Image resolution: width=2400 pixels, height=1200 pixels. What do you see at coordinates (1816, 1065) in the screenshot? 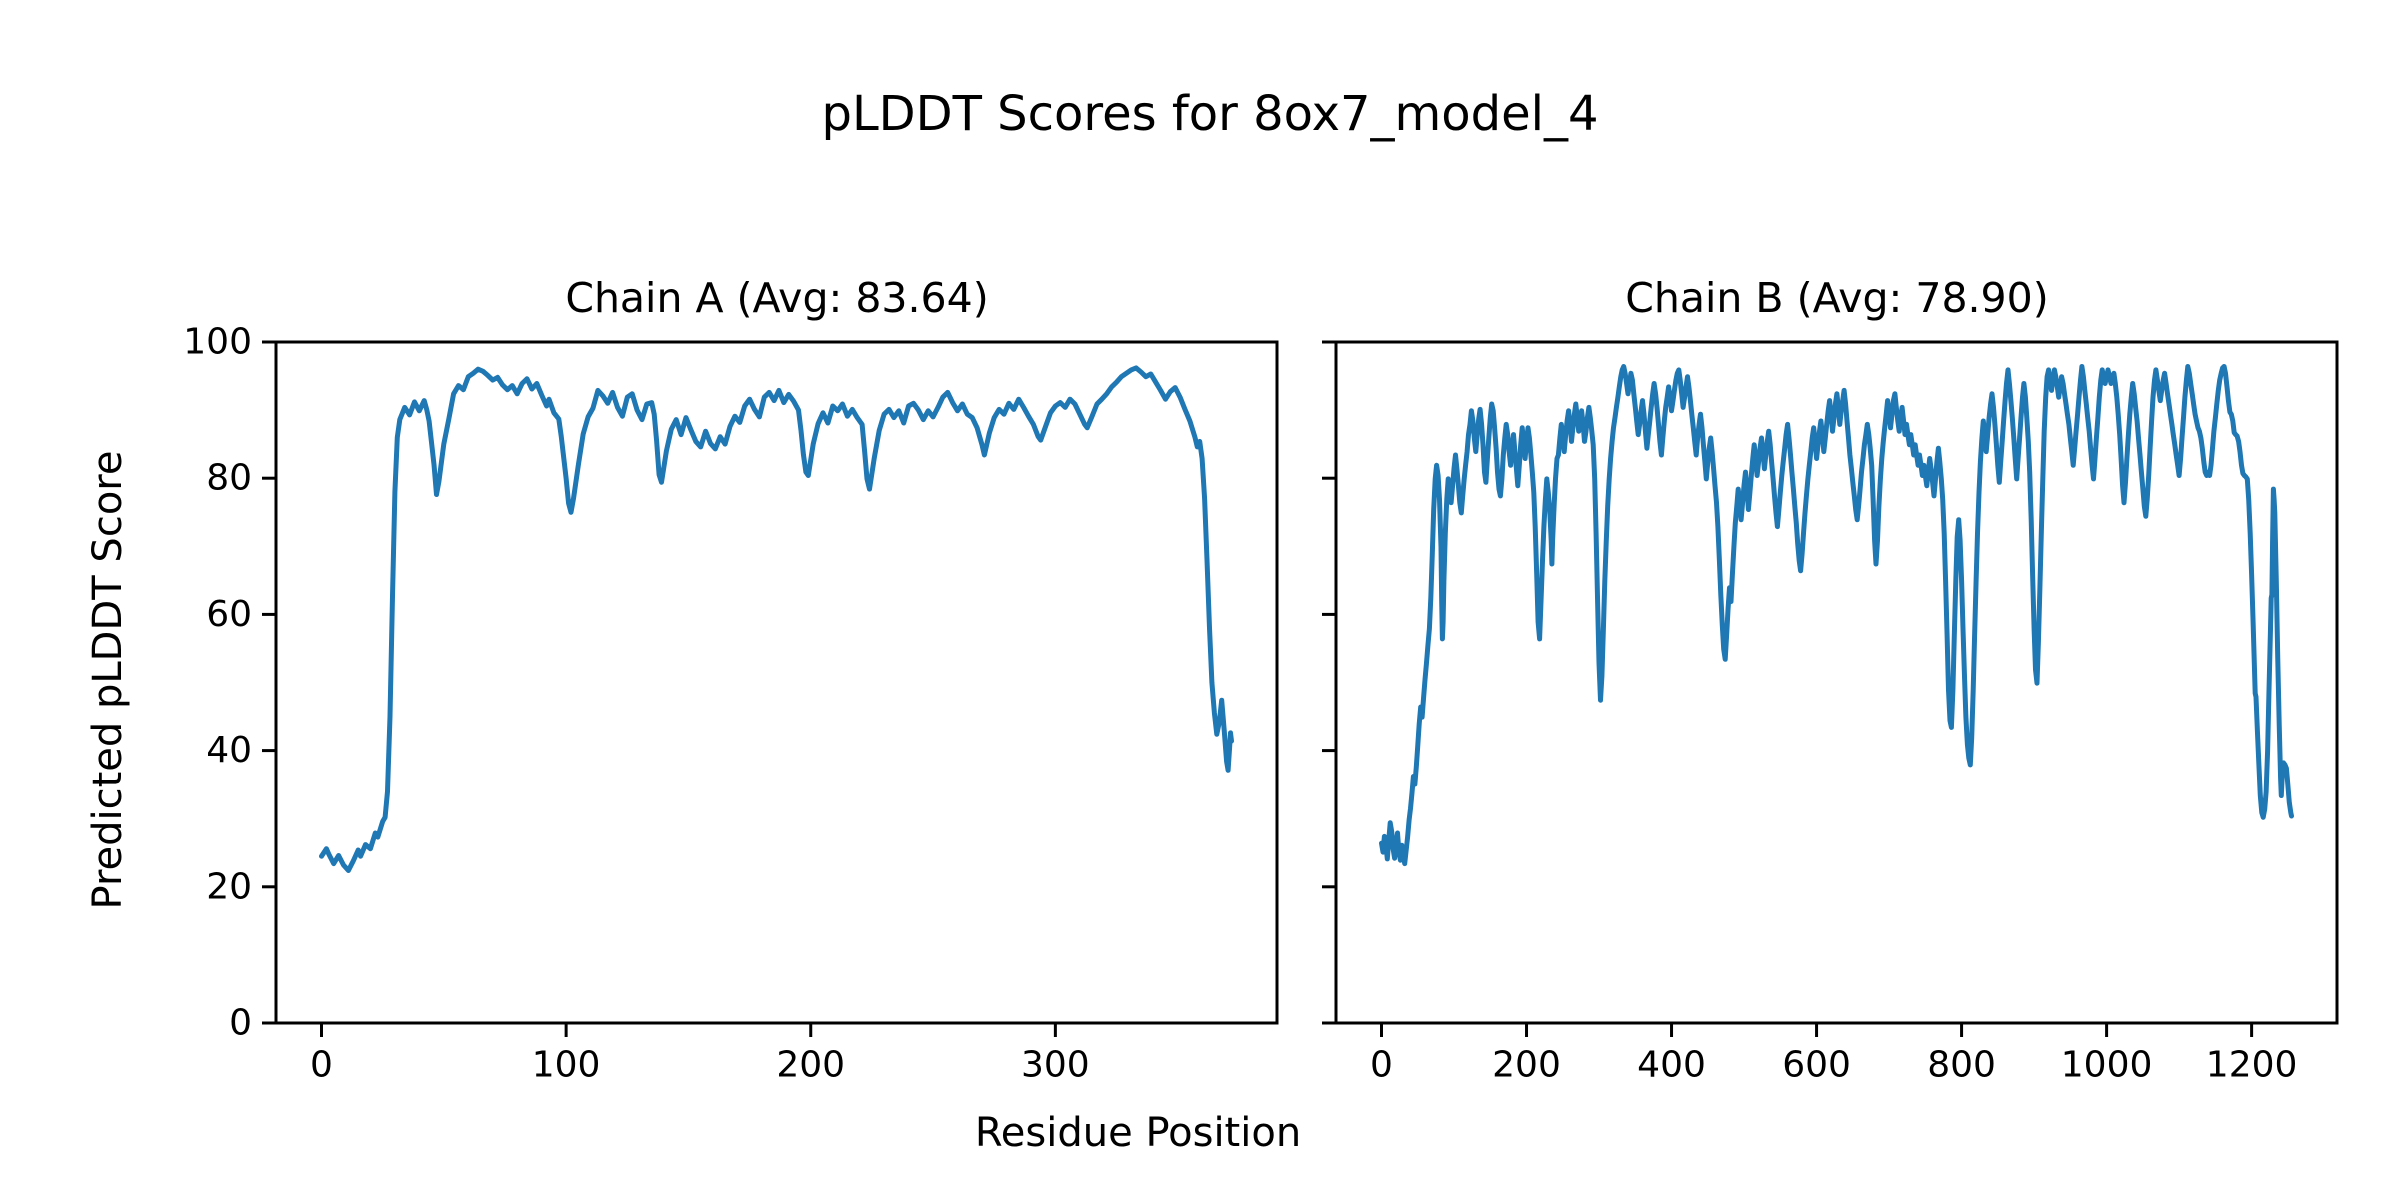
I see `x-tick-label: 600` at bounding box center [1816, 1065].